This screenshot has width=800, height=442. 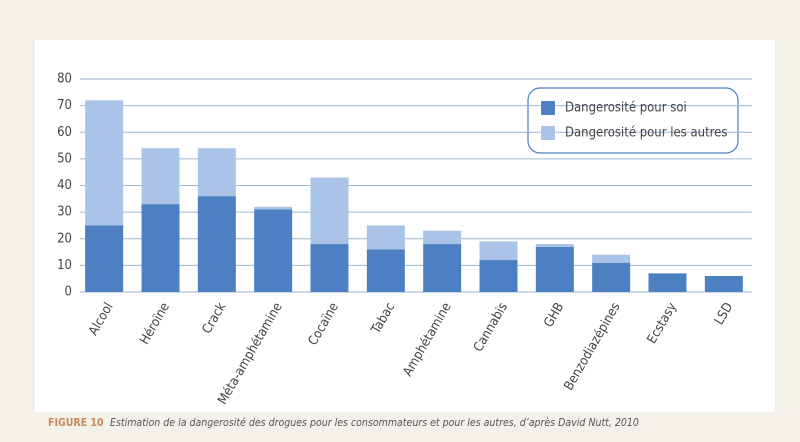 What do you see at coordinates (64, 132) in the screenshot?
I see `y-tick-label: 60` at bounding box center [64, 132].